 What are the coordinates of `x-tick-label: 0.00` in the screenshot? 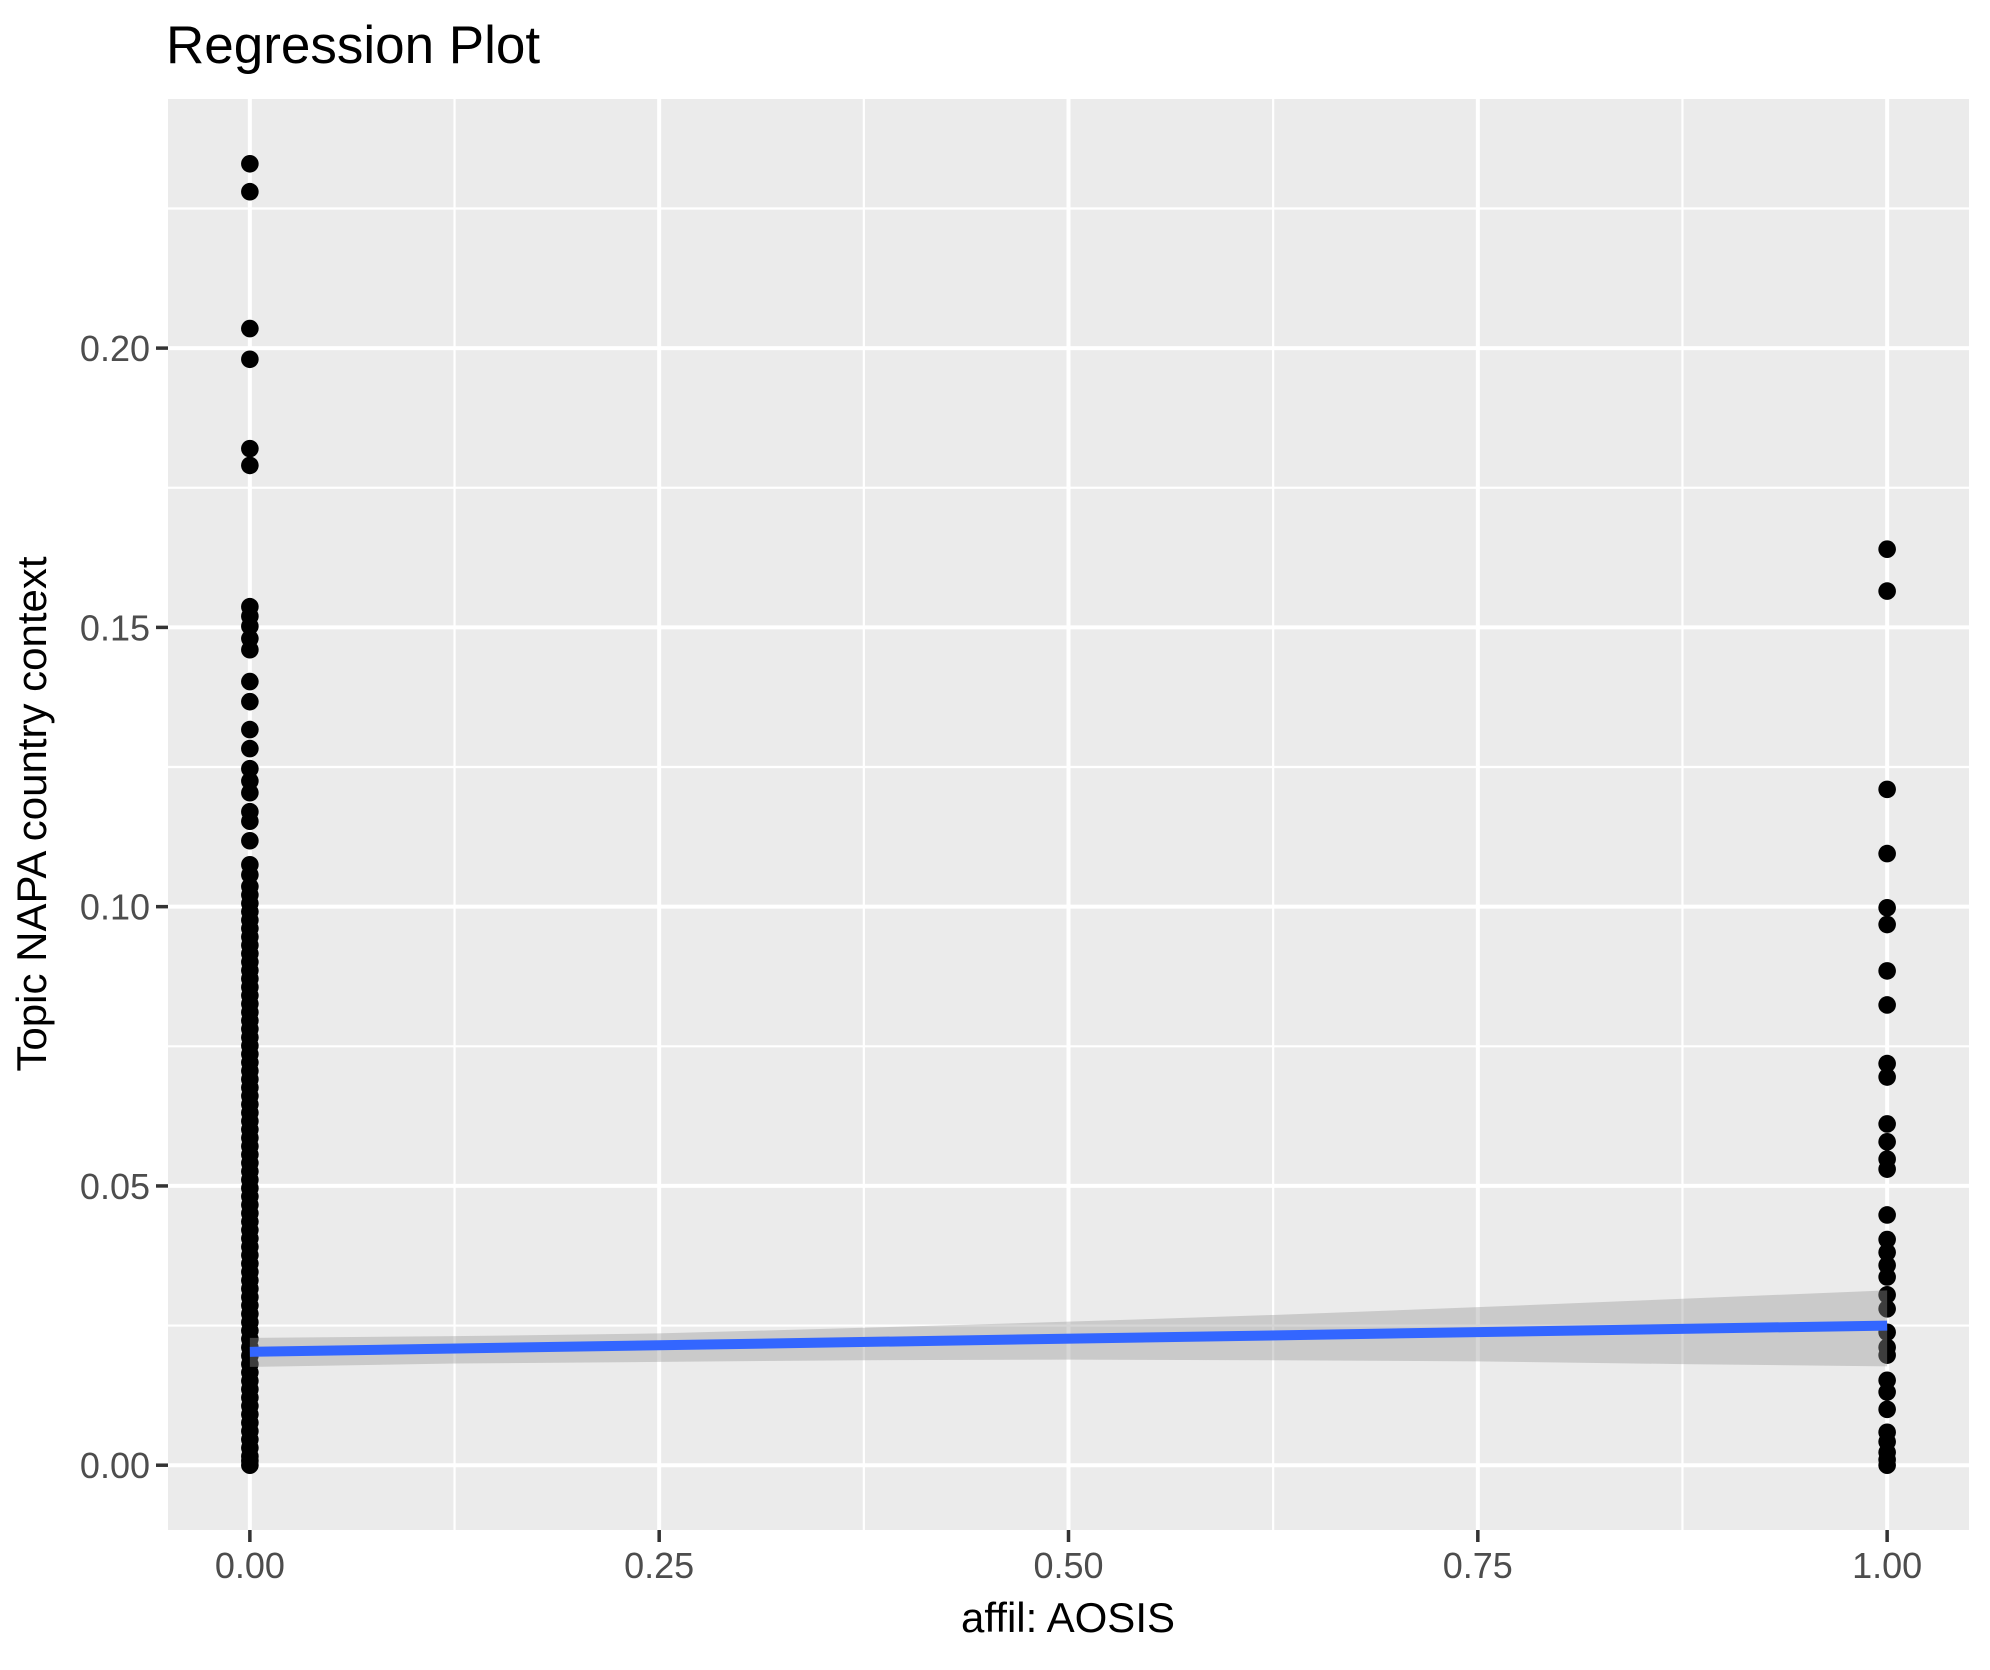 It's located at (250, 1565).